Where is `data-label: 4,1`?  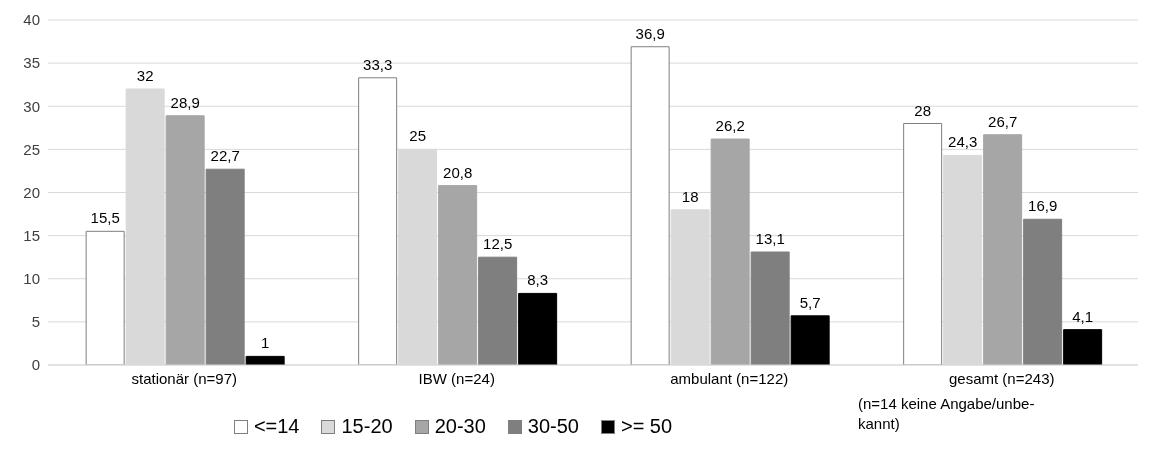
data-label: 4,1 is located at coordinates (1083, 316).